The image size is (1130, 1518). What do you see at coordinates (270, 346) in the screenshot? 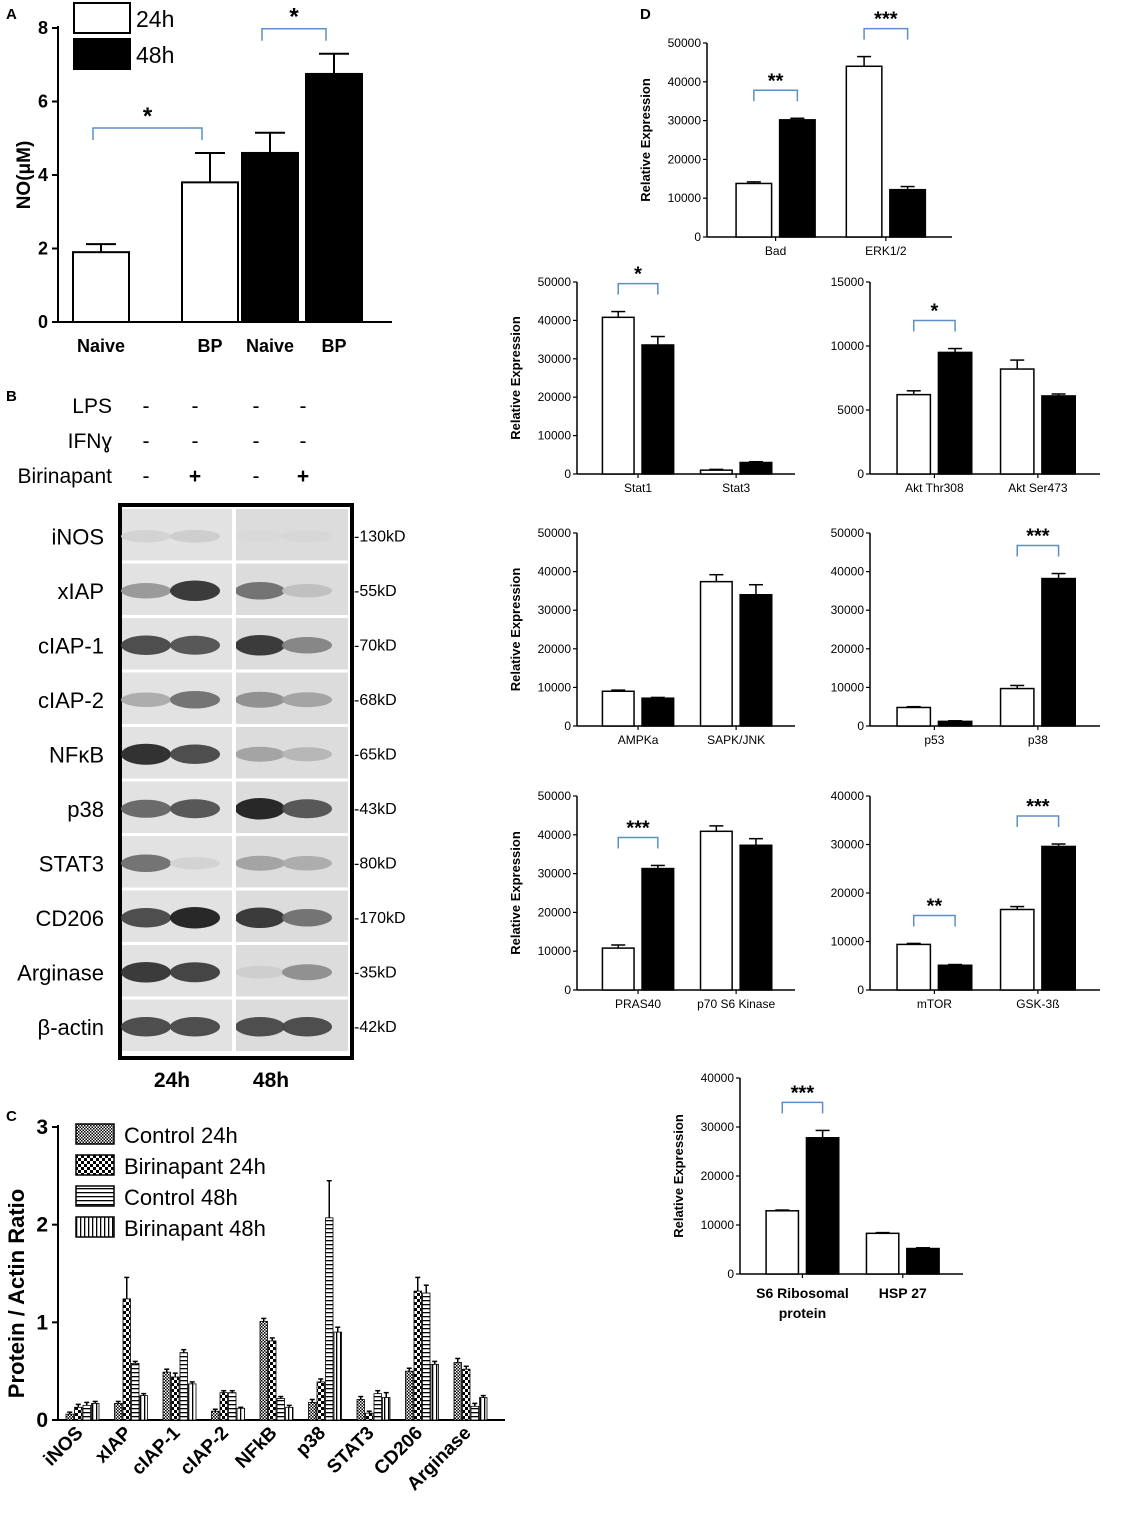
I see `x-tick-label: Naive` at bounding box center [270, 346].